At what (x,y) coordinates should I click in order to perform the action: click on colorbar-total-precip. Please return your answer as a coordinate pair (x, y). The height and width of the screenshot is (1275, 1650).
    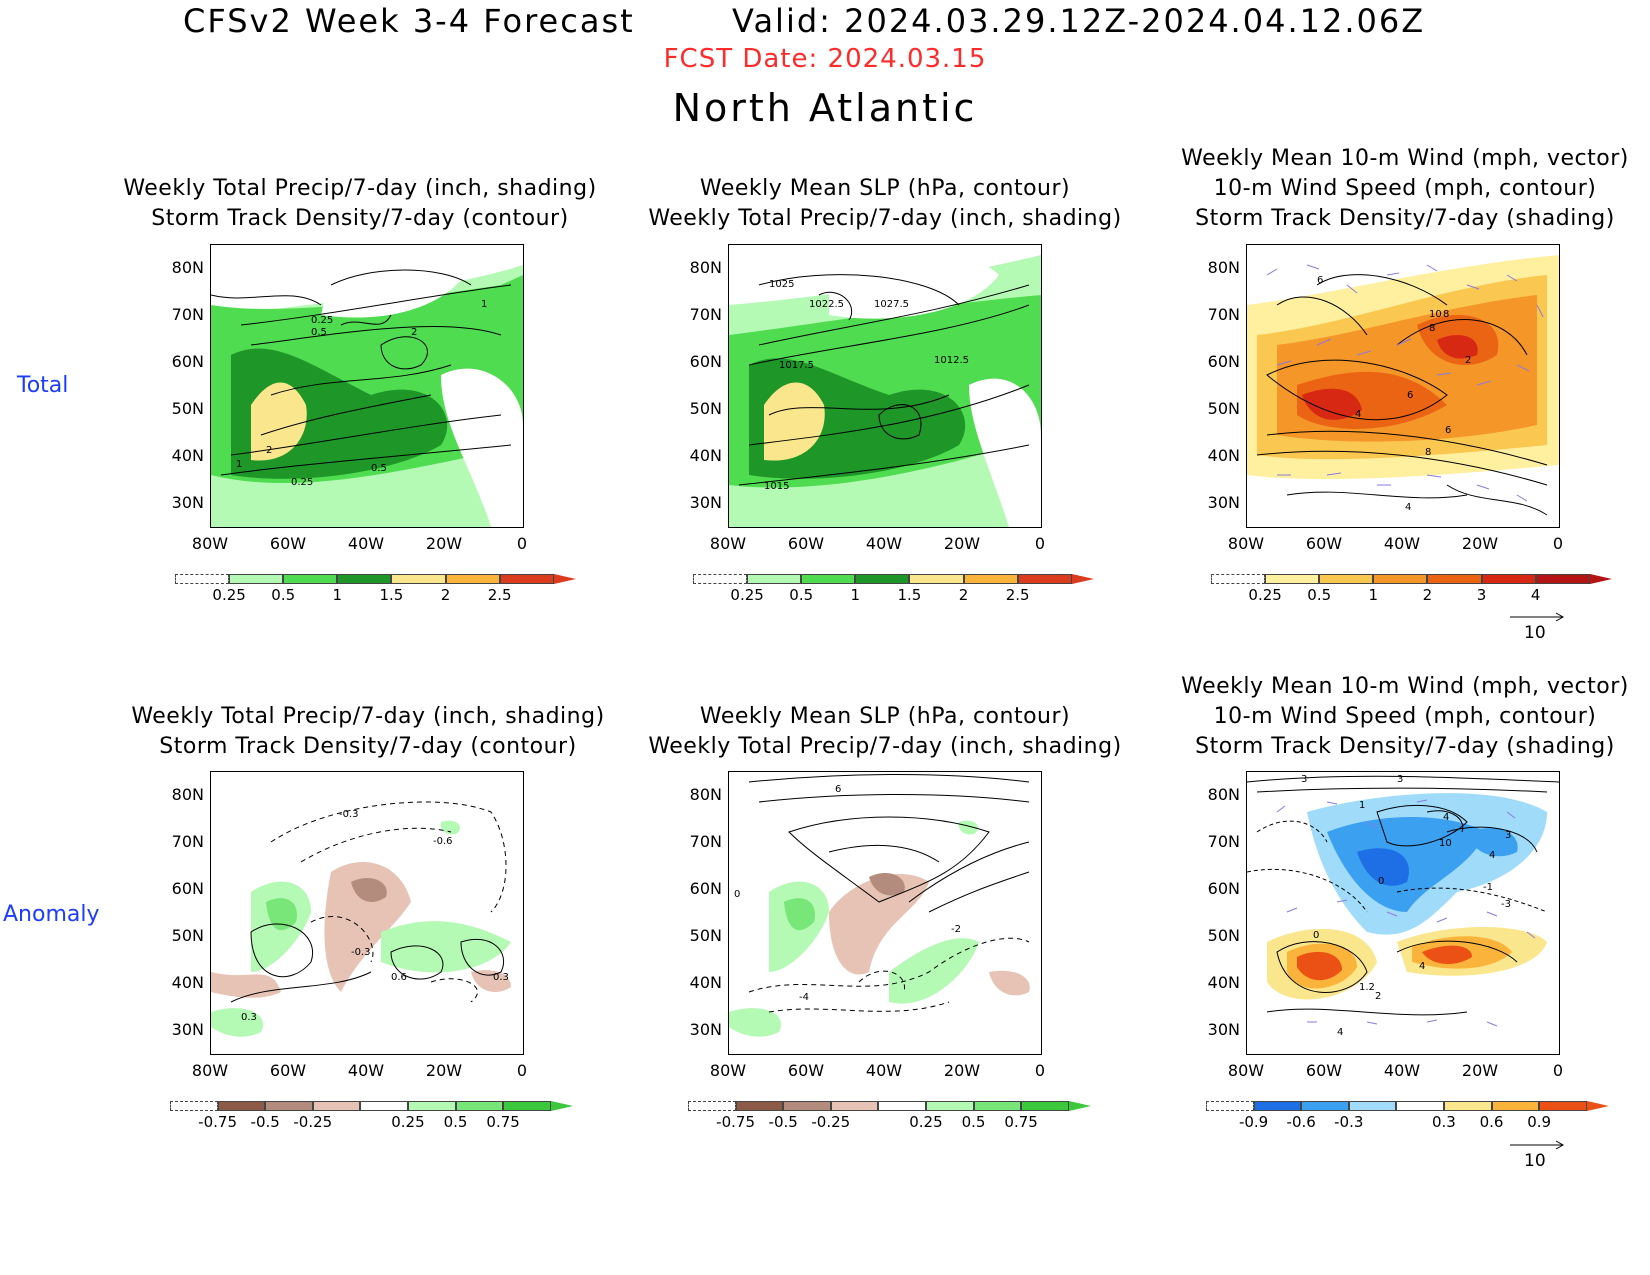
    Looking at the image, I should click on (375, 580).